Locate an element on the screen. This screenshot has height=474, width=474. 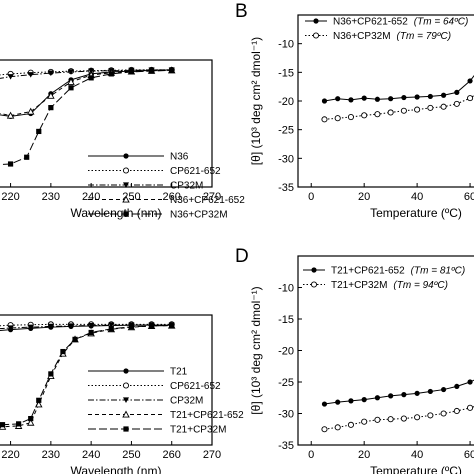
x-tick-label: 240 is located at coordinates (91, 197).